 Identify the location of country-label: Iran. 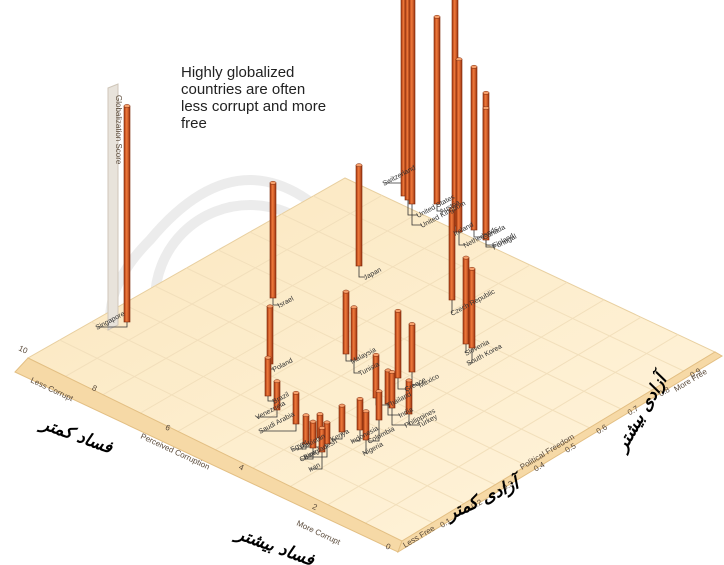
(315, 468).